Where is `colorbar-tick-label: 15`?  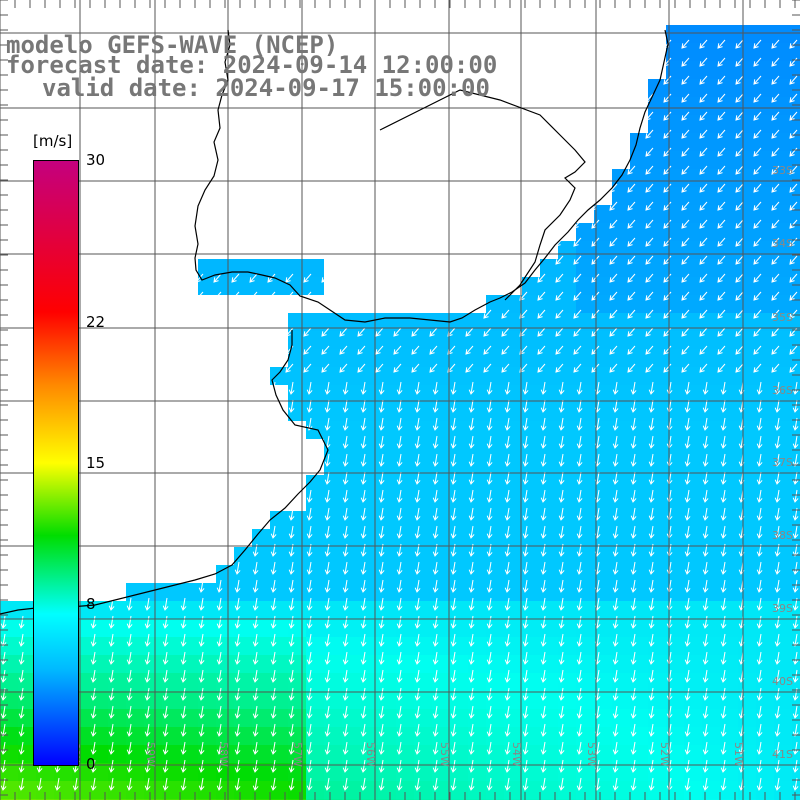
colorbar-tick-label: 15 is located at coordinates (96, 463).